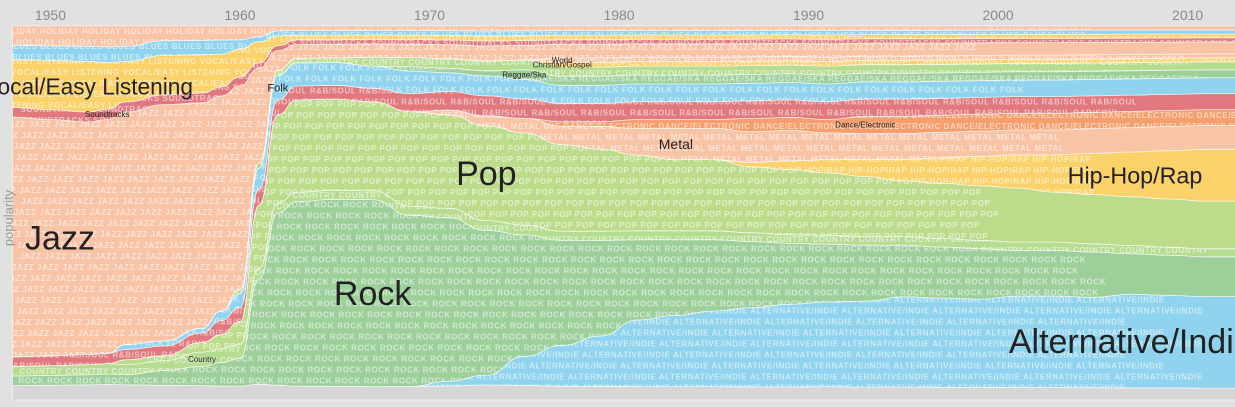 Image resolution: width=1235 pixels, height=407 pixels. Describe the element at coordinates (865, 125) in the screenshot. I see `band-label-dance-electronic: Dance/Electronic` at that location.